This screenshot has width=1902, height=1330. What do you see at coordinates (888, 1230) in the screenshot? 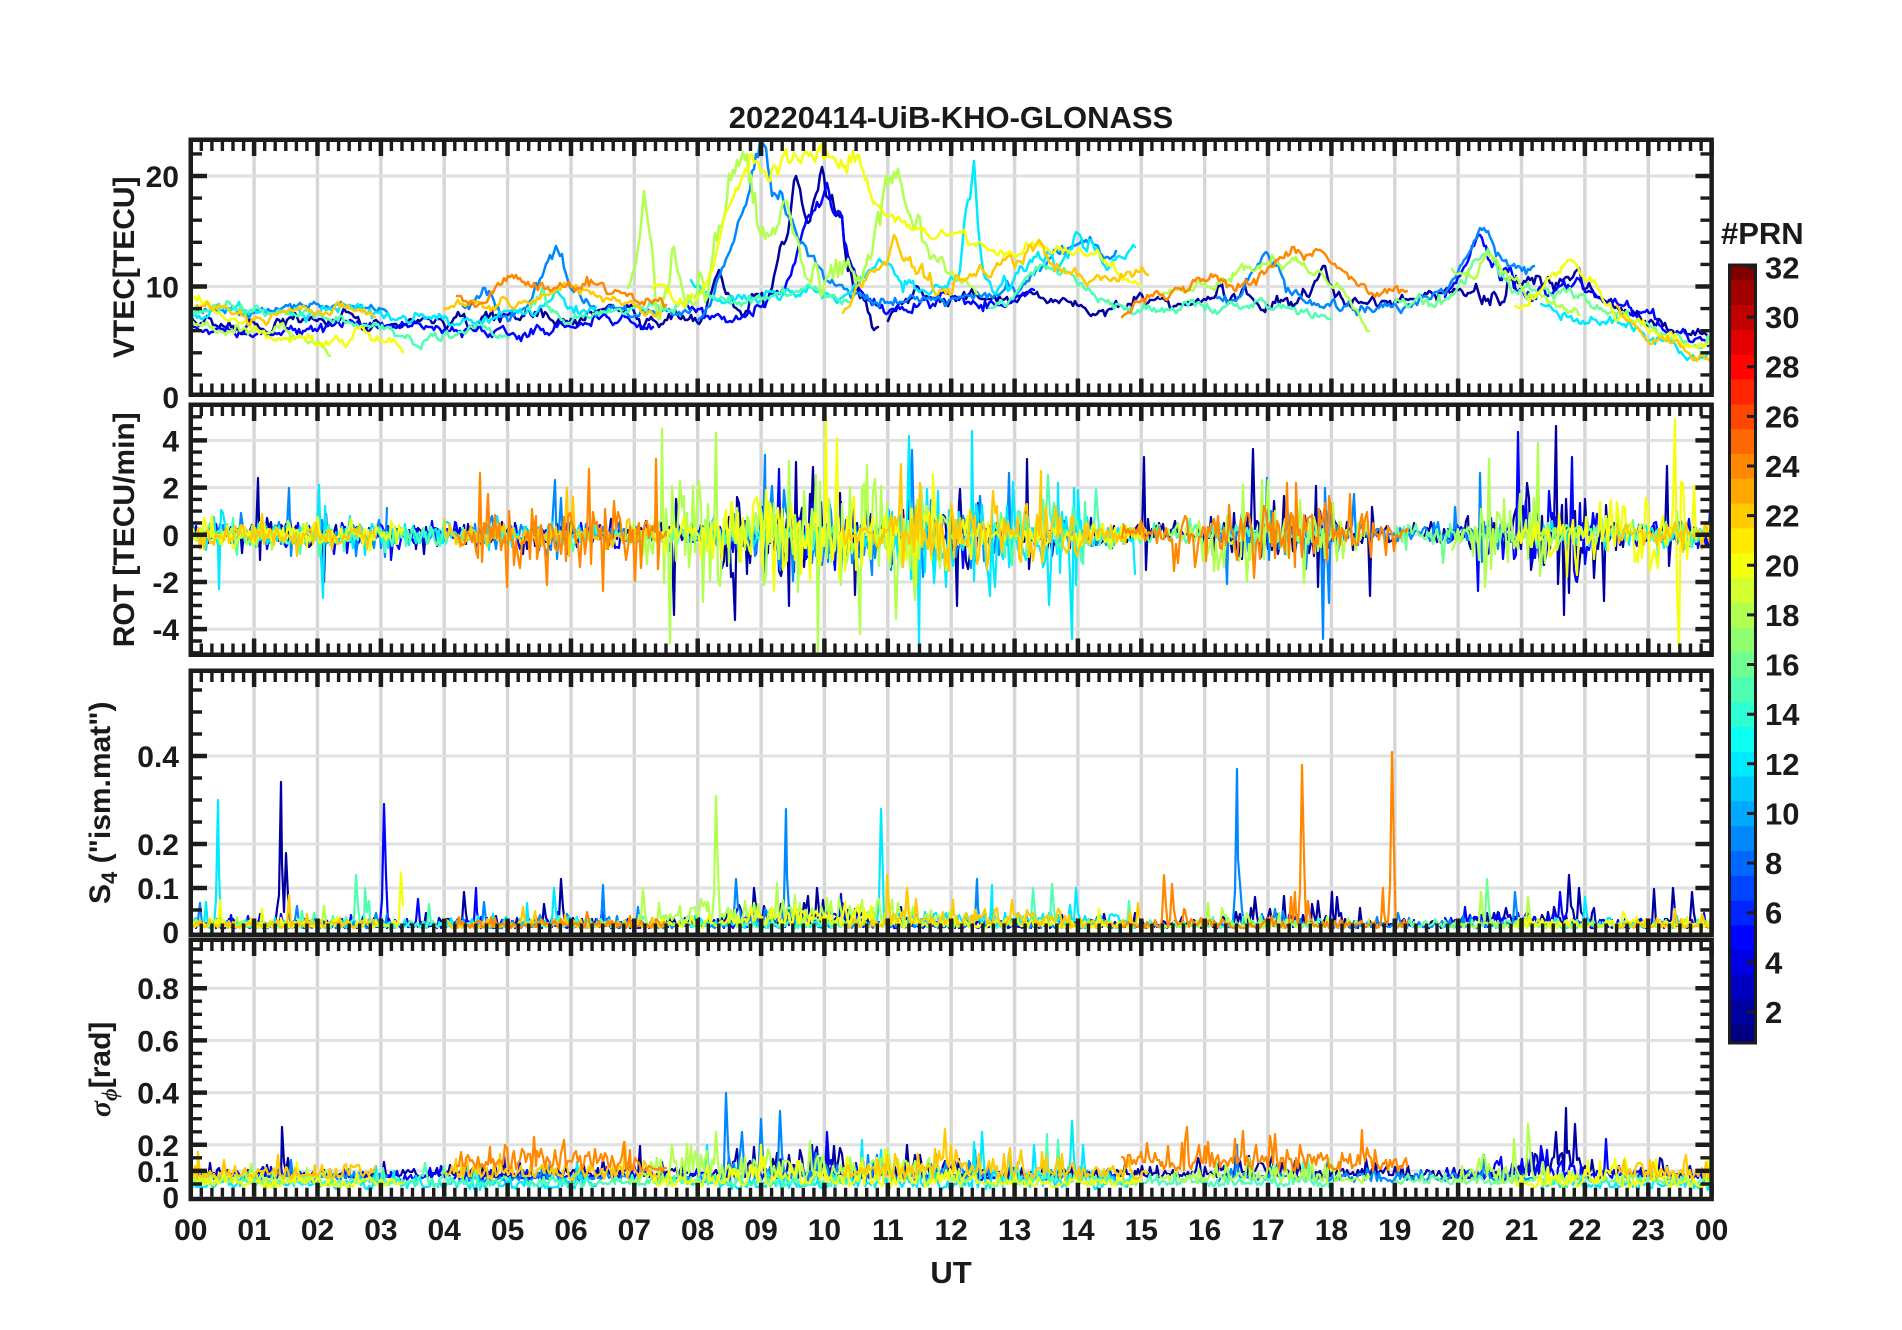
I see `svg-text: 11` at bounding box center [888, 1230].